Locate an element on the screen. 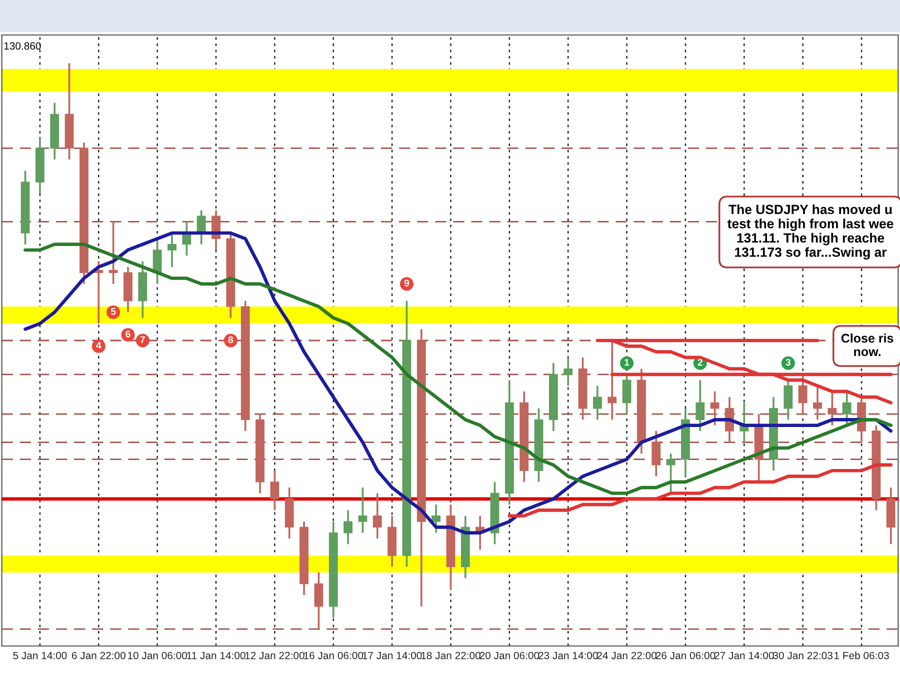 The image size is (900, 676). annotation: 3 is located at coordinates (788, 362).